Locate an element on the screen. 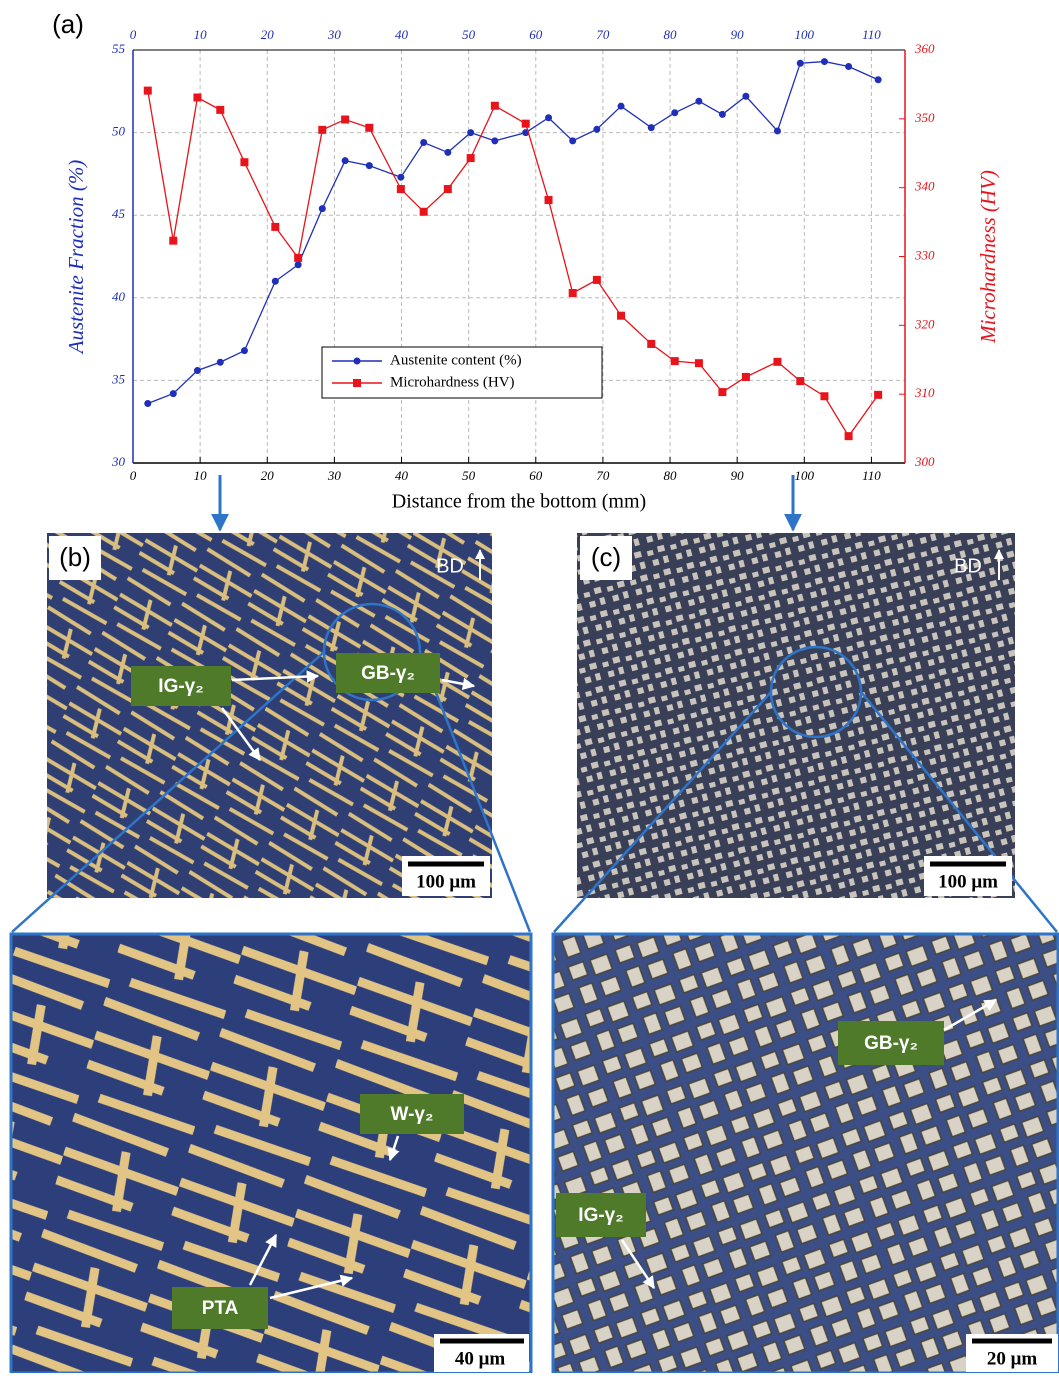 This screenshot has height=1378, width=1059. x-tick-label: 100 is located at coordinates (805, 475).